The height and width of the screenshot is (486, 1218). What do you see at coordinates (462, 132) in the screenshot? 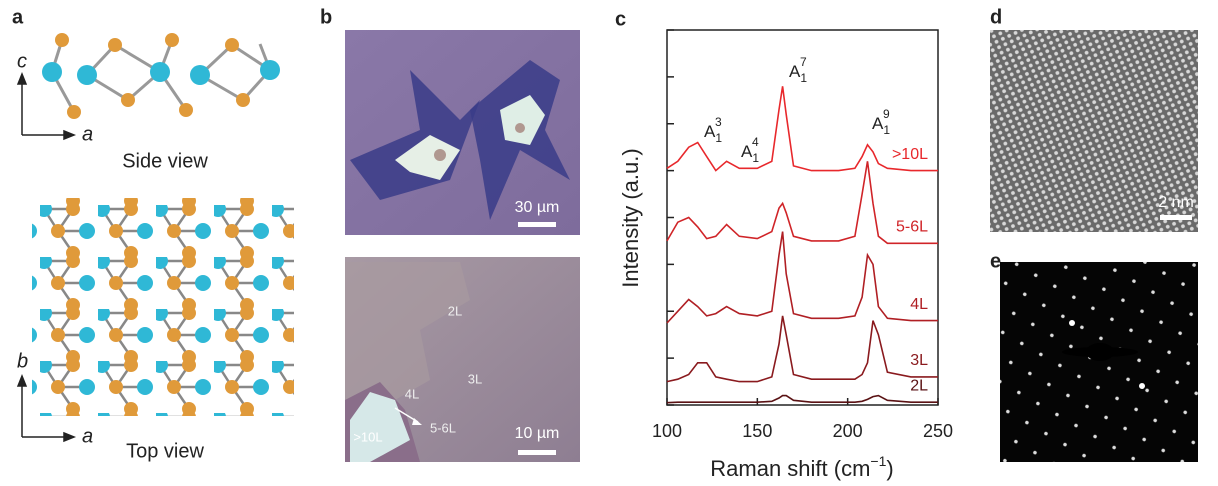
I see `optical-image-top` at bounding box center [462, 132].